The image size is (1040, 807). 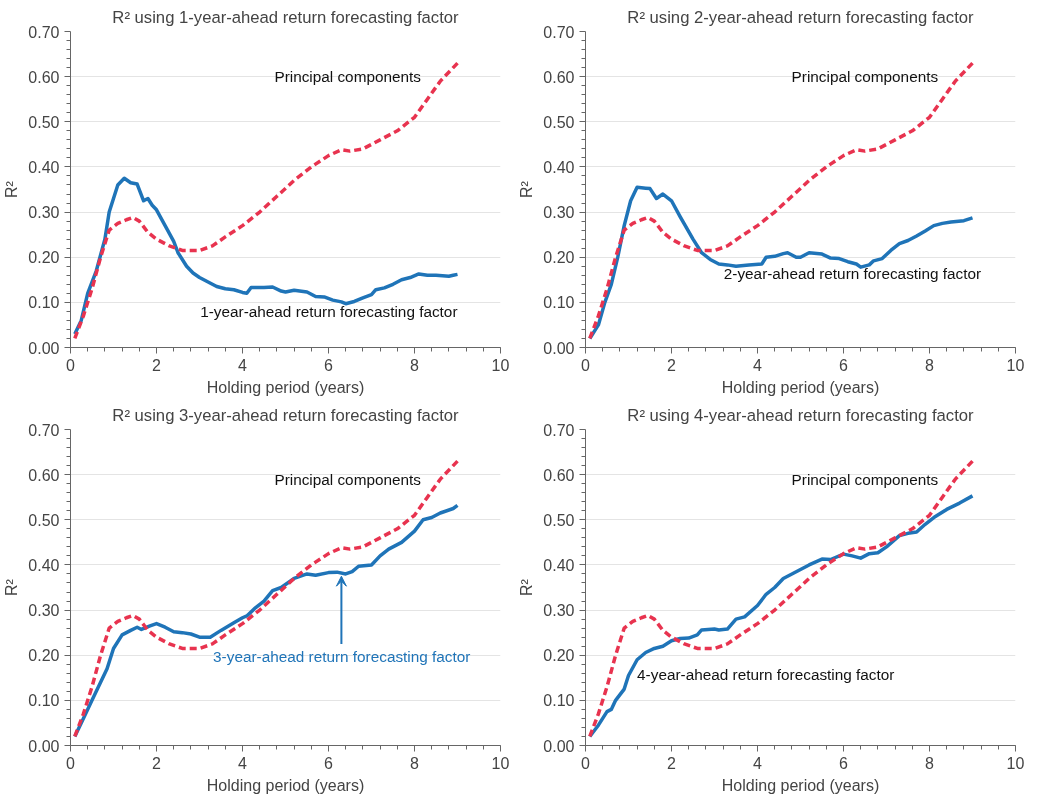 What do you see at coordinates (801, 415) in the screenshot?
I see `chart-title: R² using 4-year-ahead return forecasting factor` at bounding box center [801, 415].